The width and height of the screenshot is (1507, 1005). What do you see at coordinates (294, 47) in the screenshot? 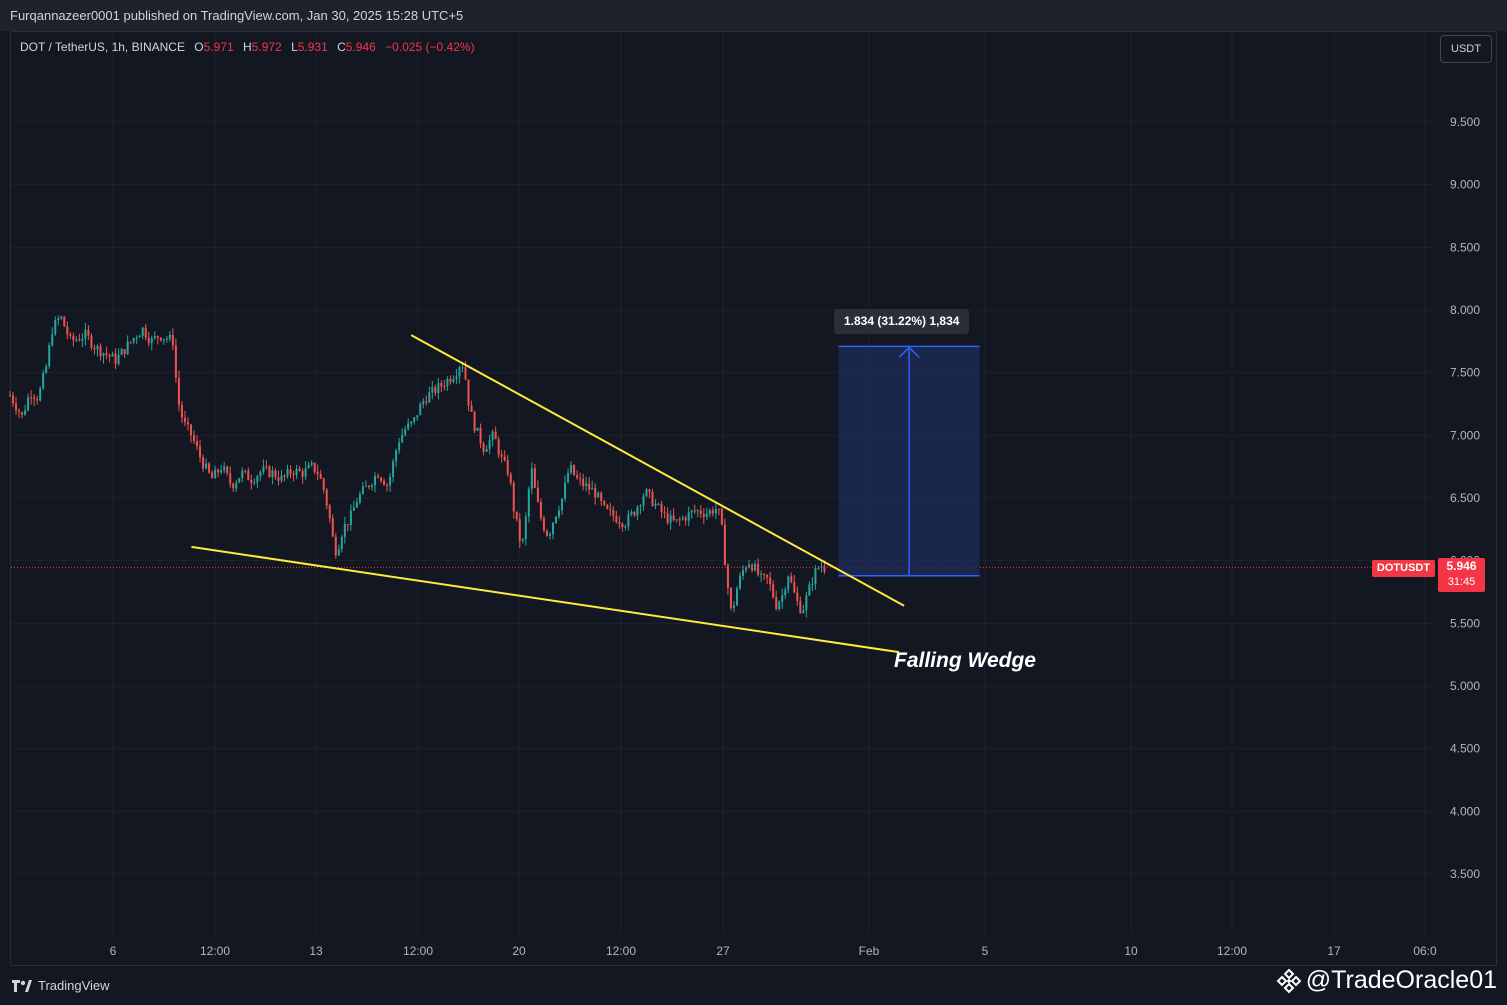
I see `low-label: L` at bounding box center [294, 47].